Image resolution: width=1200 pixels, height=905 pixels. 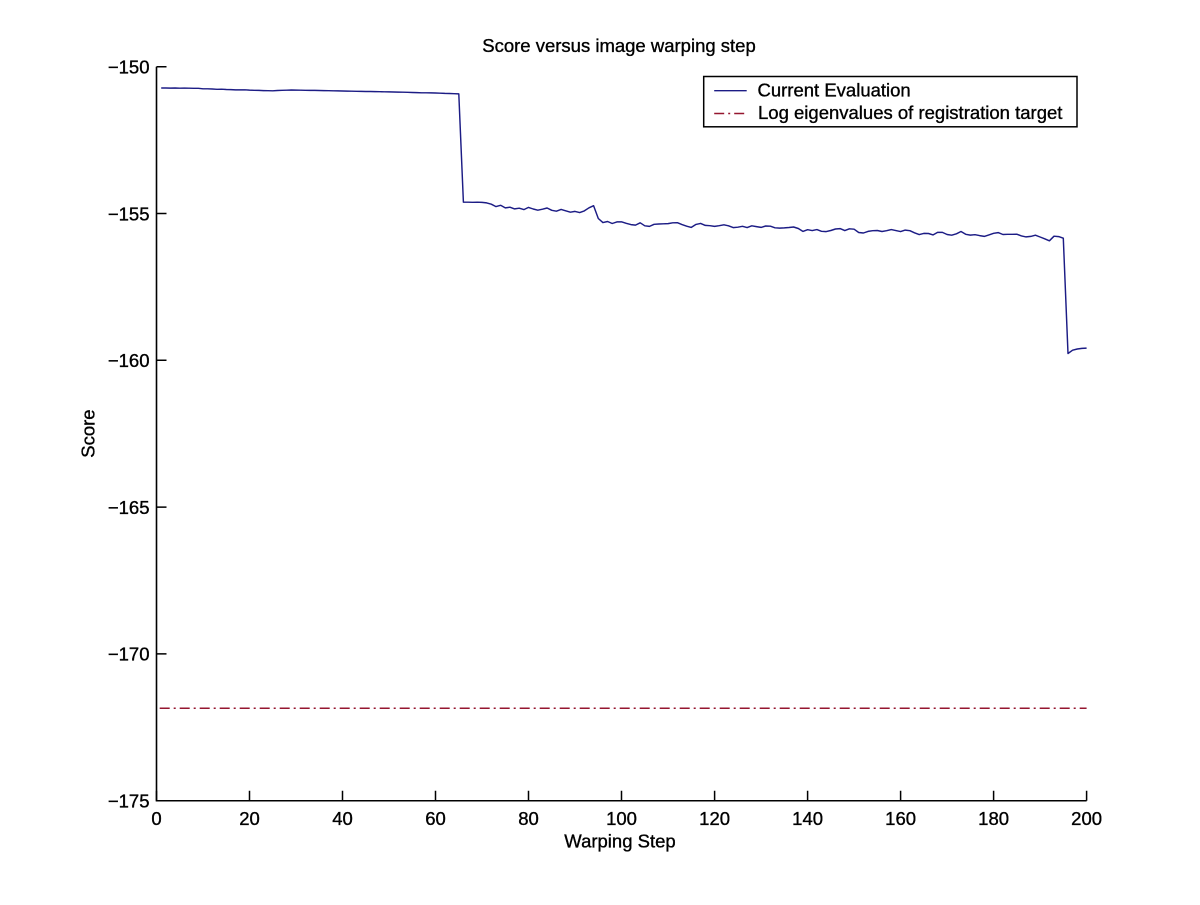 I want to click on svg-text: 120, so click(x=714, y=818).